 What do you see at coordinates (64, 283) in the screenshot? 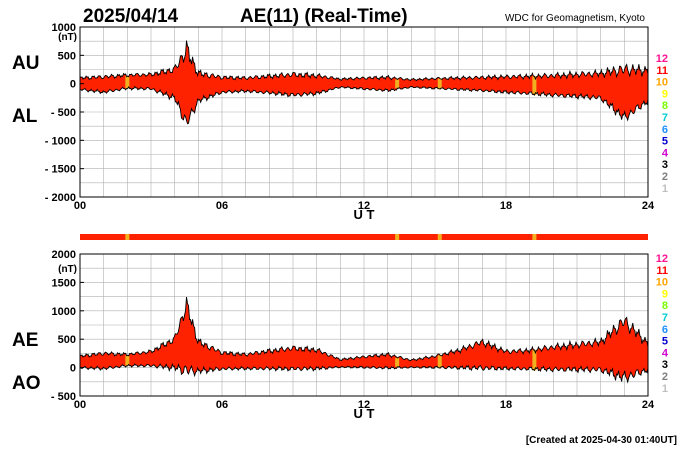
I see `y-tick-label: 1500` at bounding box center [64, 283].